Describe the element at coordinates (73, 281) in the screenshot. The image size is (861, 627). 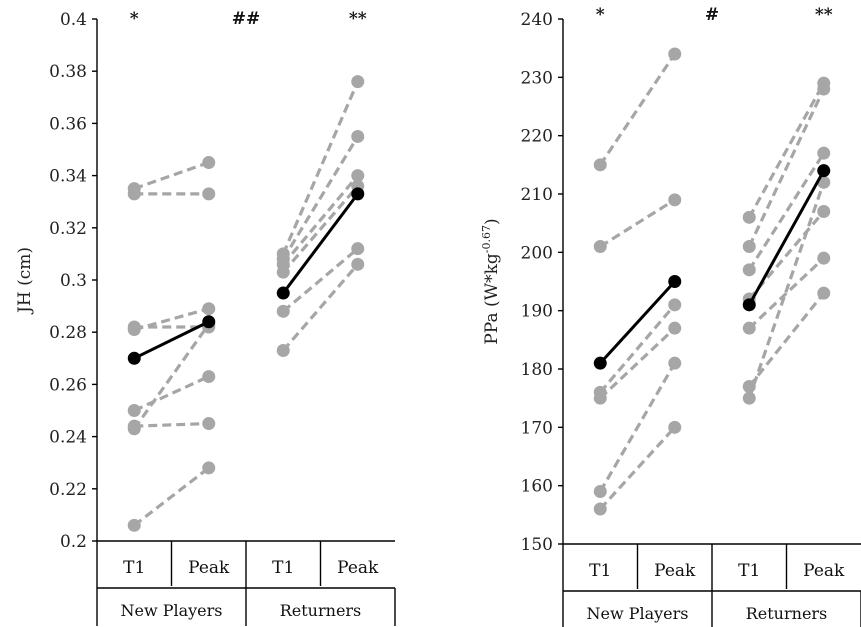
I see `y-tick-label: 0.3` at that location.